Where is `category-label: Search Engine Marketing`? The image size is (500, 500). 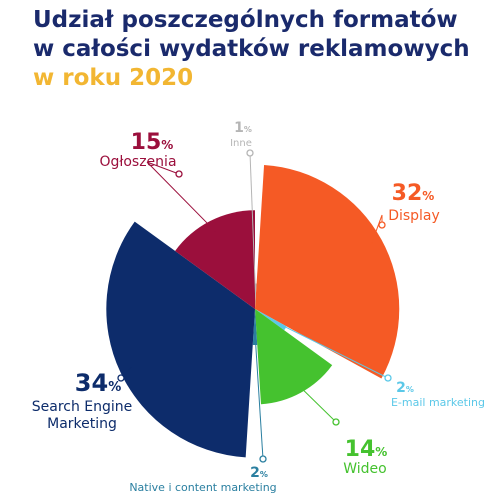
category-label: Search Engine Marketing is located at coordinates (82, 415).